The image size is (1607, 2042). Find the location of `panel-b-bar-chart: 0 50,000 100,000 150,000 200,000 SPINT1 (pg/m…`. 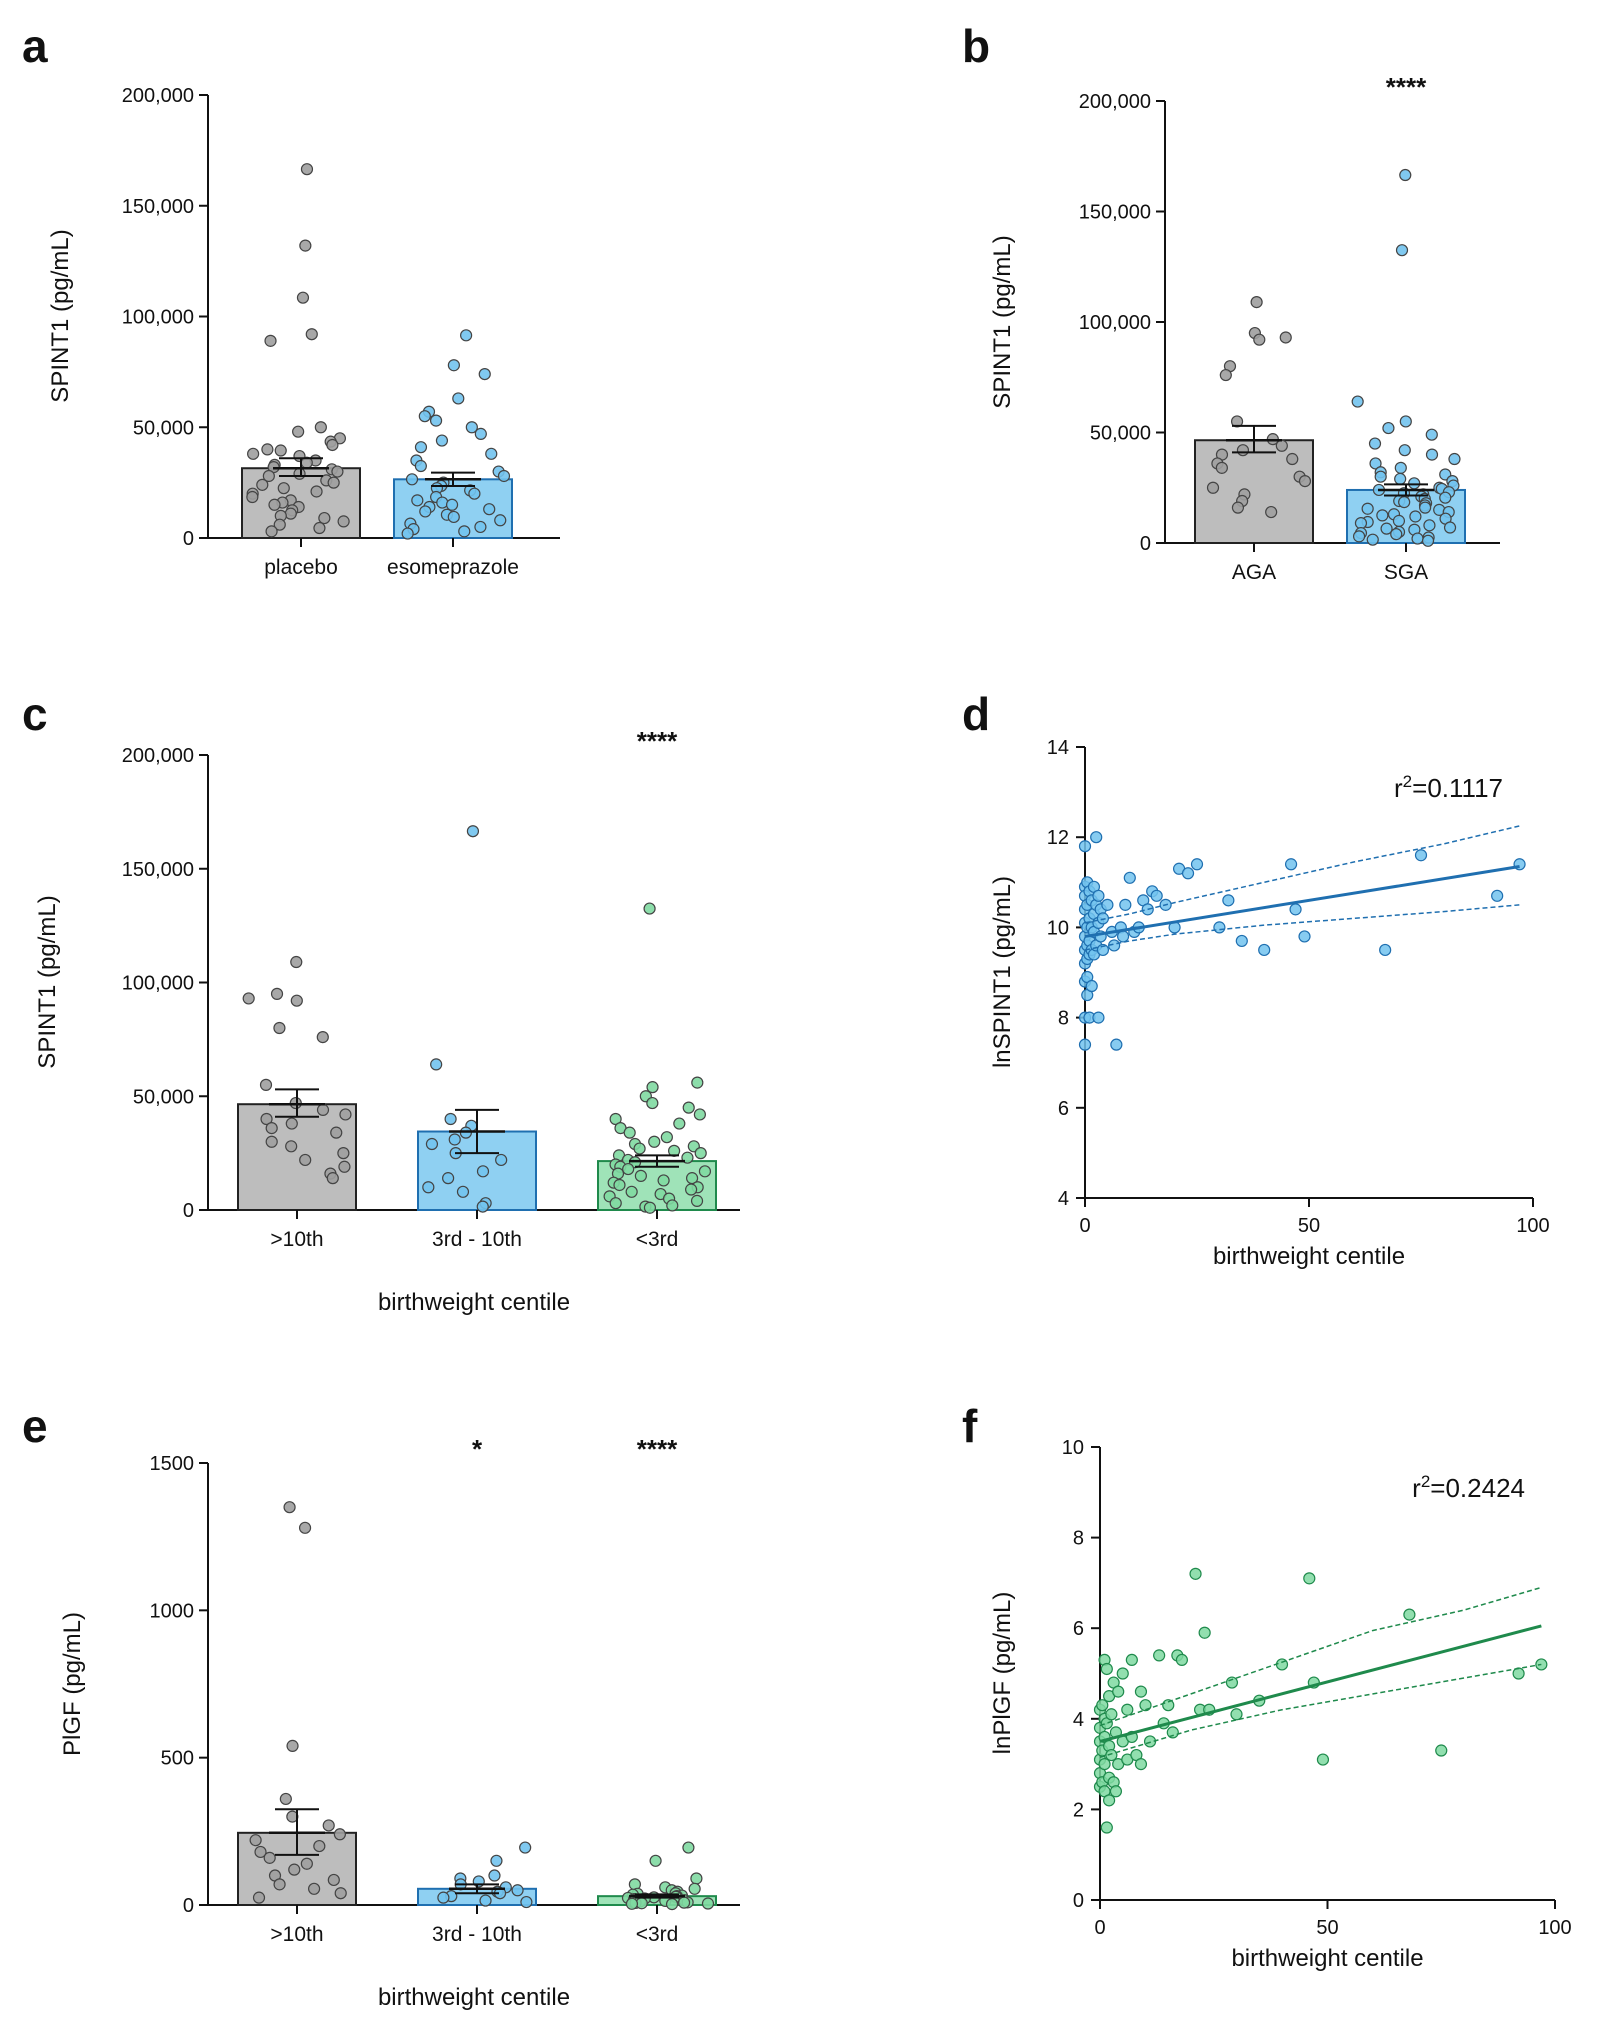

panel-b-bar-chart: 0 50,000 100,000 150,000 200,000 SPINT1 (pg/m… is located at coordinates (1244, 328).